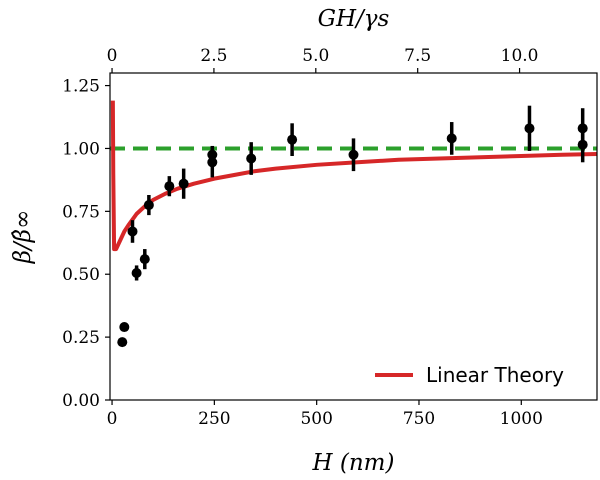 The width and height of the screenshot is (600, 480). What do you see at coordinates (81, 275) in the screenshot?
I see `y-tick-label: 0.50` at bounding box center [81, 275].